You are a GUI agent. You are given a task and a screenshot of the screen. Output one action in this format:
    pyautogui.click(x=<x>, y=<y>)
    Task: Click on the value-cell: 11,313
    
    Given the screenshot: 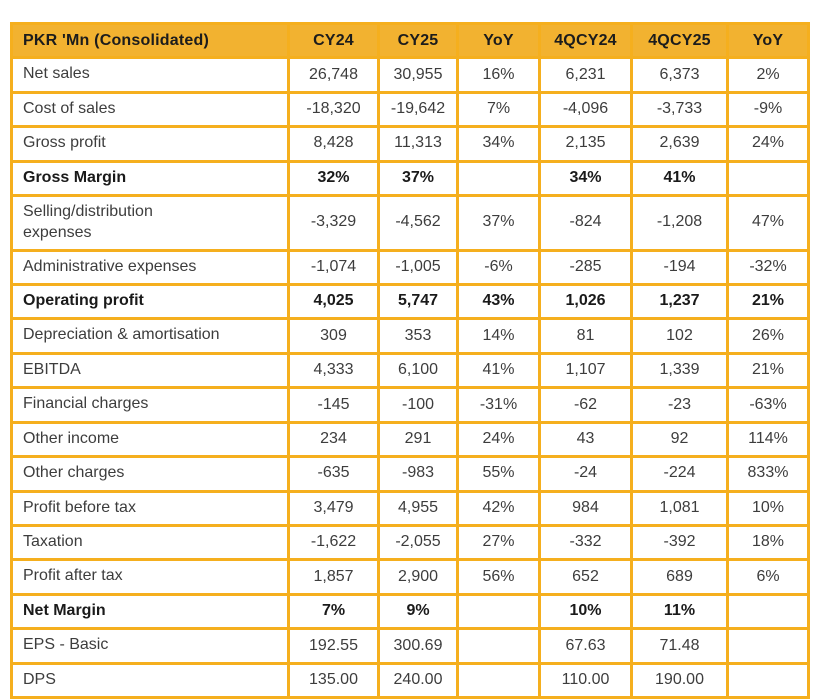 What is the action you would take?
    pyautogui.click(x=418, y=144)
    